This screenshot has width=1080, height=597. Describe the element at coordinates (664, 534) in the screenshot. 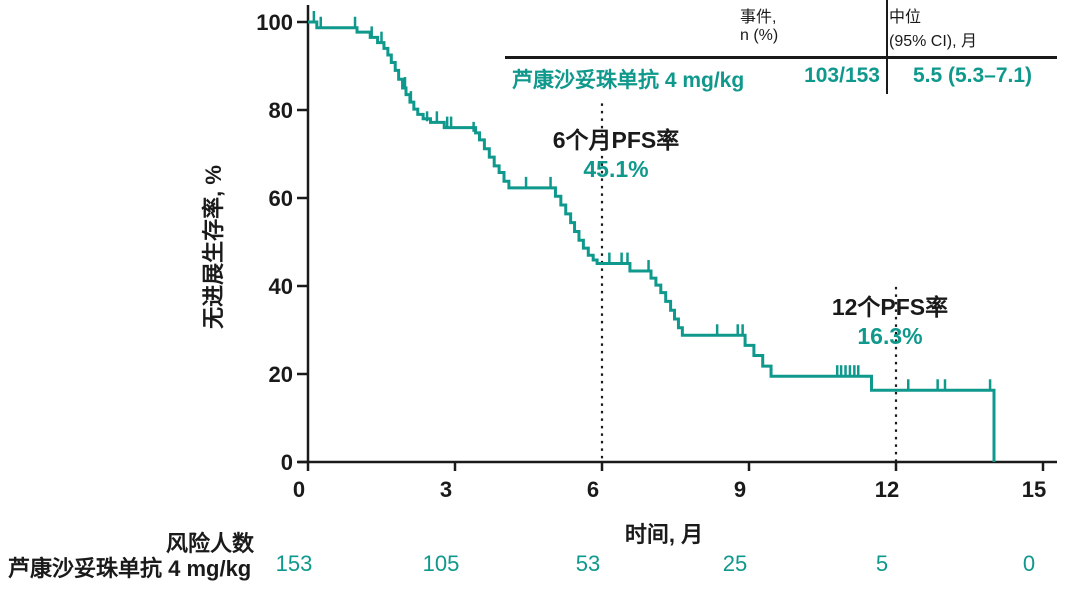

I see `x-axis-title: 时间, 月` at that location.